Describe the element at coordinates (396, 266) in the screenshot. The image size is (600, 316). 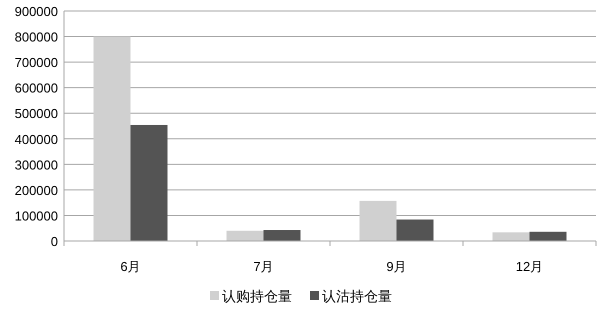
I see `x-tick-label: 9月` at that location.